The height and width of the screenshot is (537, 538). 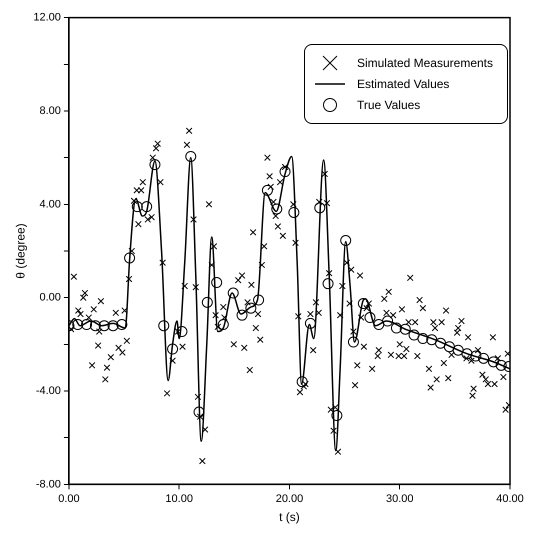 I want to click on legend-label: Simulated Measurements, so click(x=424, y=63).